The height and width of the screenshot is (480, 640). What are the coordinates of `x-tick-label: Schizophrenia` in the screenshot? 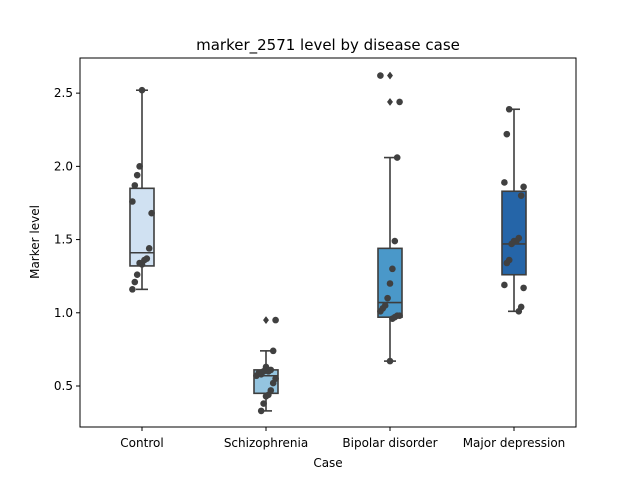 It's located at (266, 443).